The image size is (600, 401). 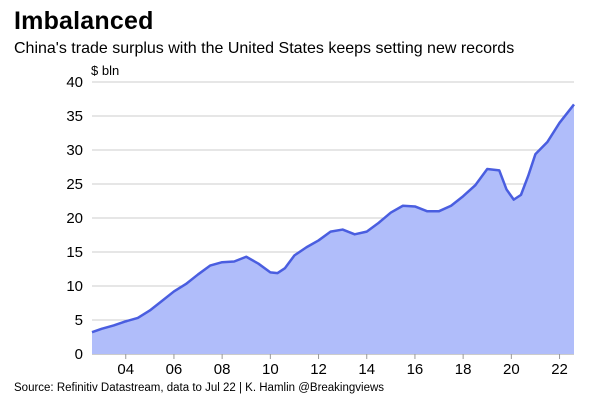 What do you see at coordinates (415, 369) in the screenshot?
I see `x-tick-label: 16` at bounding box center [415, 369].